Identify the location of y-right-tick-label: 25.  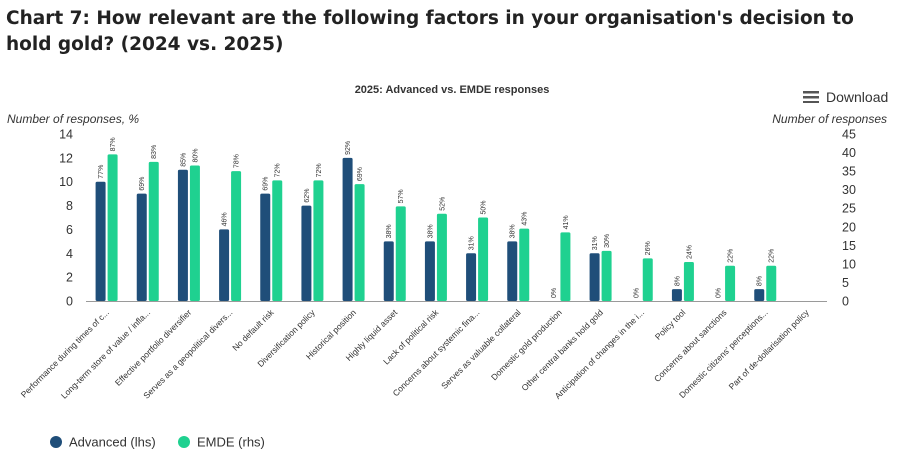
(849, 209).